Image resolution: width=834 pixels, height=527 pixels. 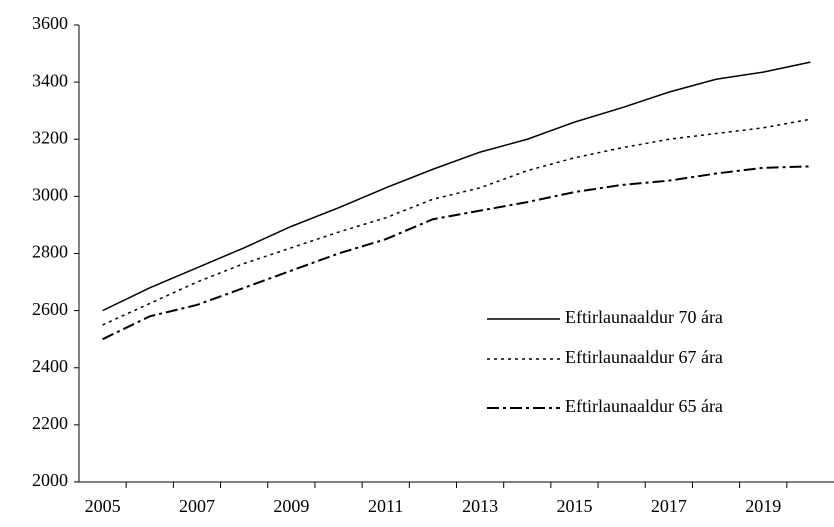 What do you see at coordinates (50, 137) in the screenshot?
I see `y-tick-label: 3200` at bounding box center [50, 137].